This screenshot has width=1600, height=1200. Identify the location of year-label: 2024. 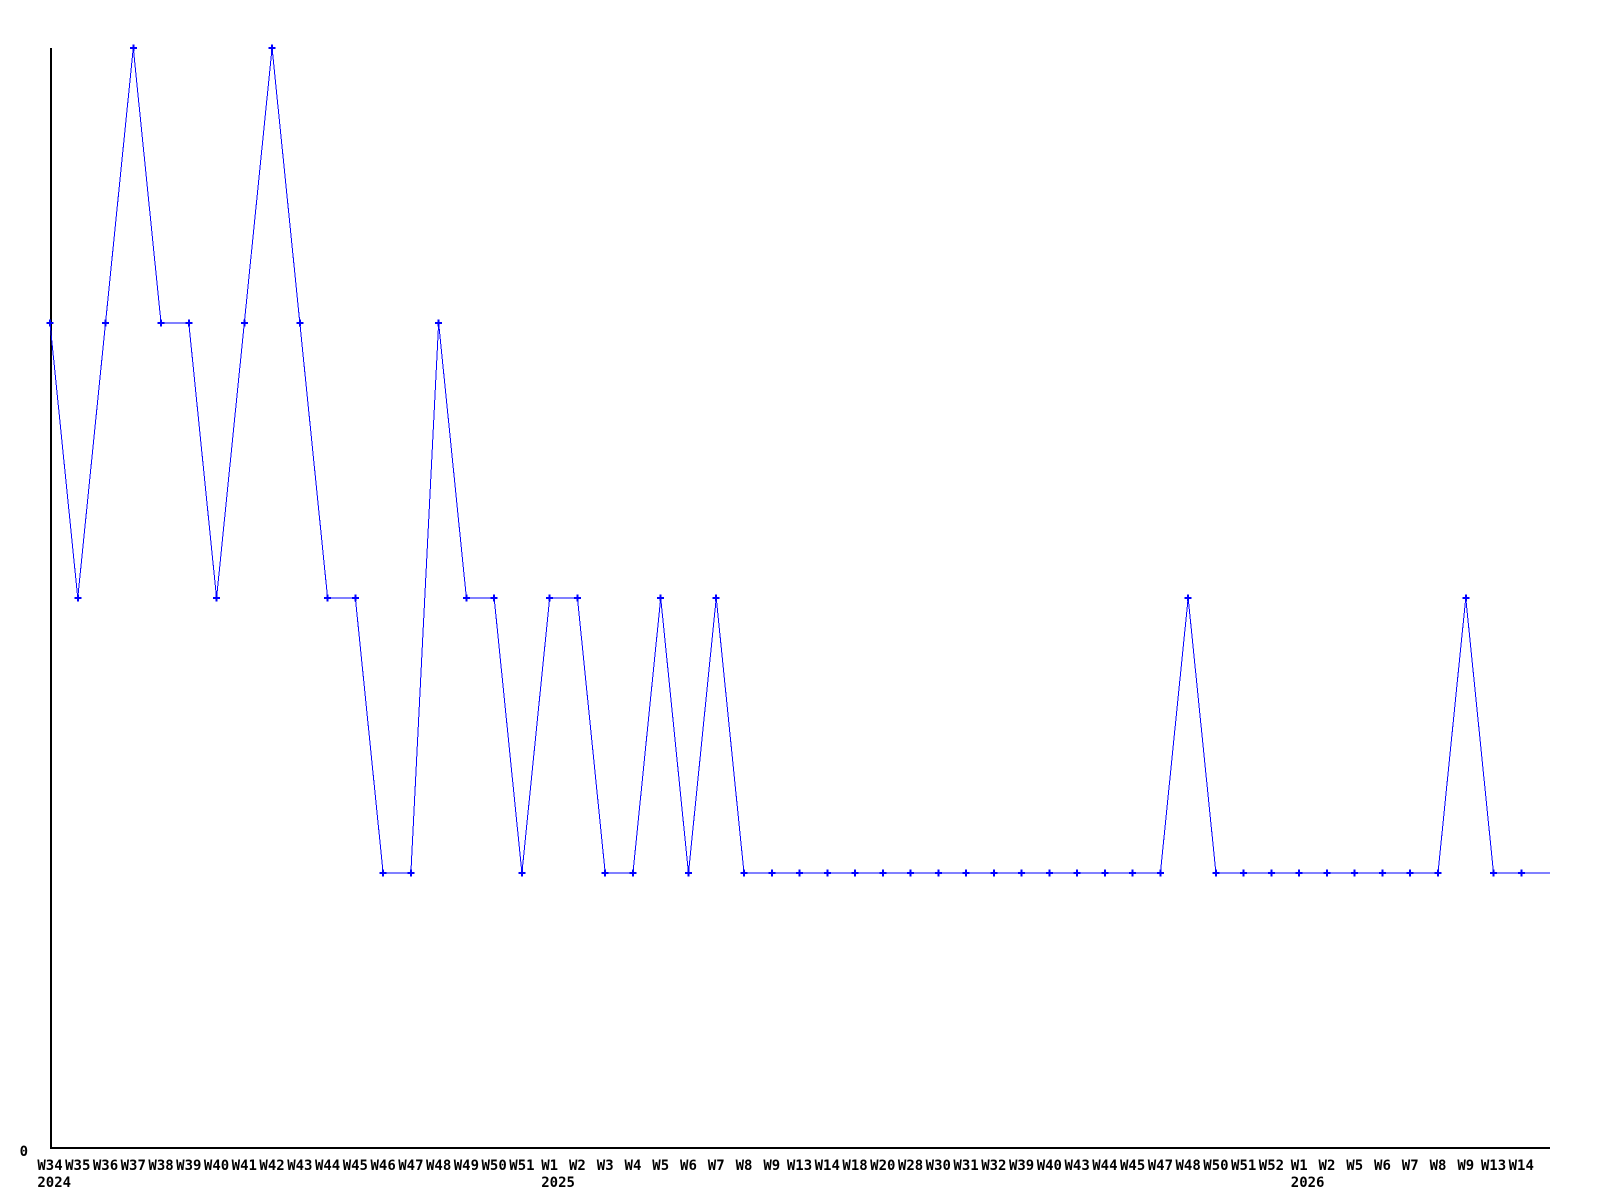
(54, 1183).